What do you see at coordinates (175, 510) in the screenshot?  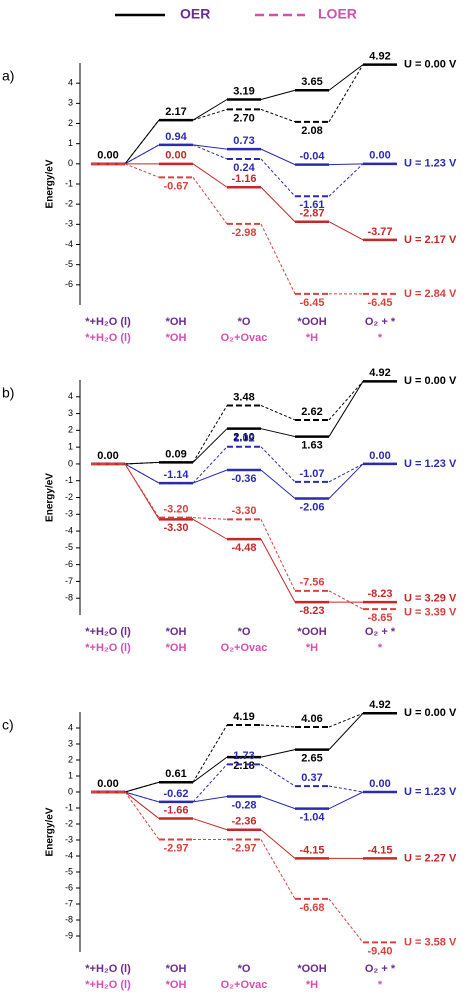 I see `value-label: -3.20` at bounding box center [175, 510].